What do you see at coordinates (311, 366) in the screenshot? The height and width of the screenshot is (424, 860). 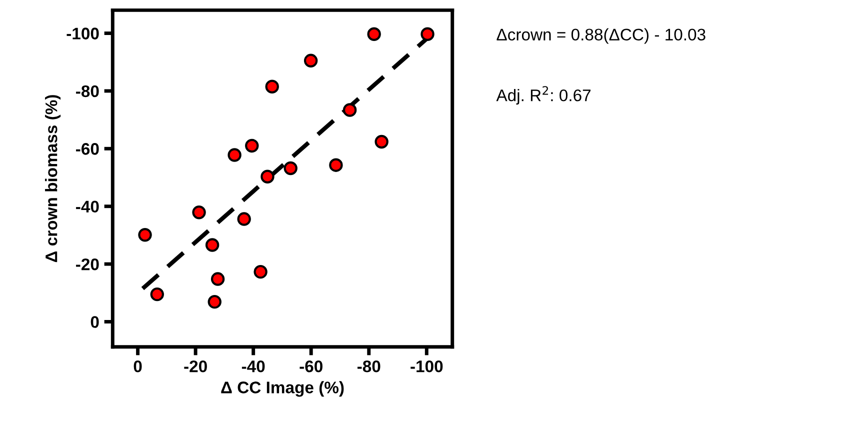 I see `x-tick-label: -60` at bounding box center [311, 366].